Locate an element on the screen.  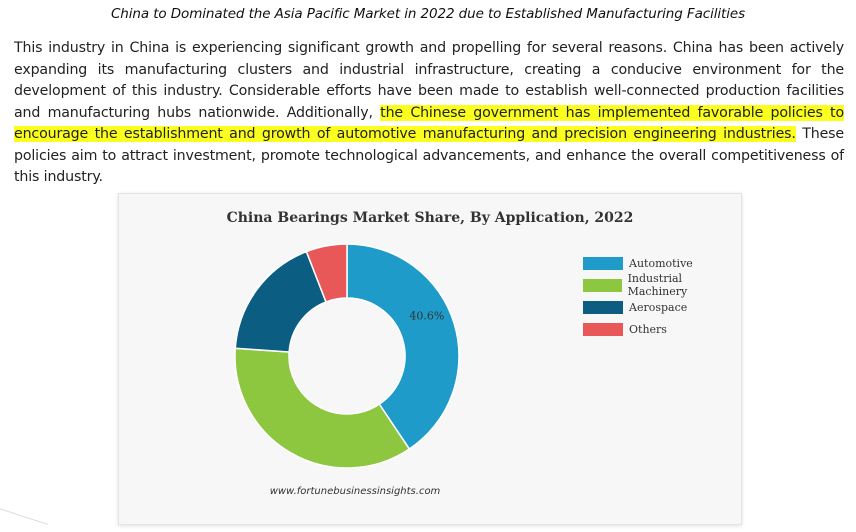
data-label: 40.6% is located at coordinates (426, 316).